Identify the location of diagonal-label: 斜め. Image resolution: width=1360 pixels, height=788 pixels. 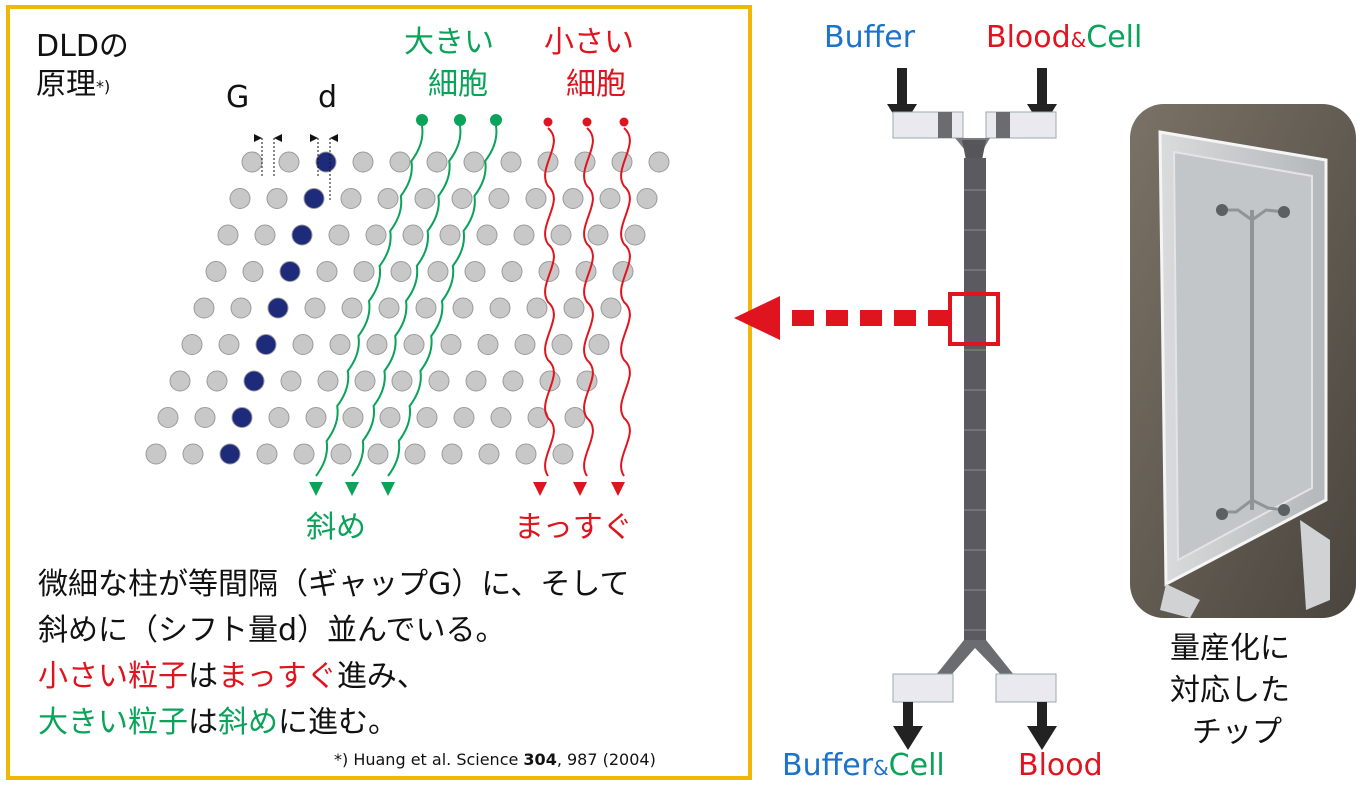
(336, 527).